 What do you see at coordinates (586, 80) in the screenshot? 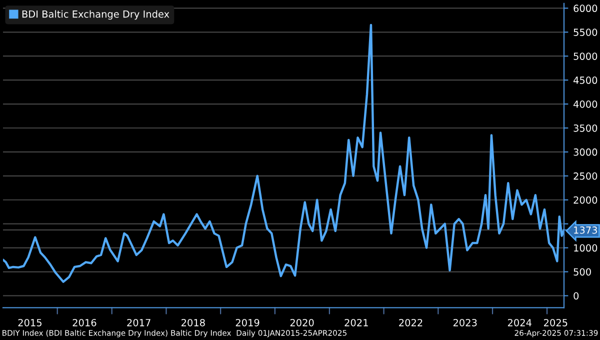
I see `y-tick-label: 4500` at bounding box center [586, 80].